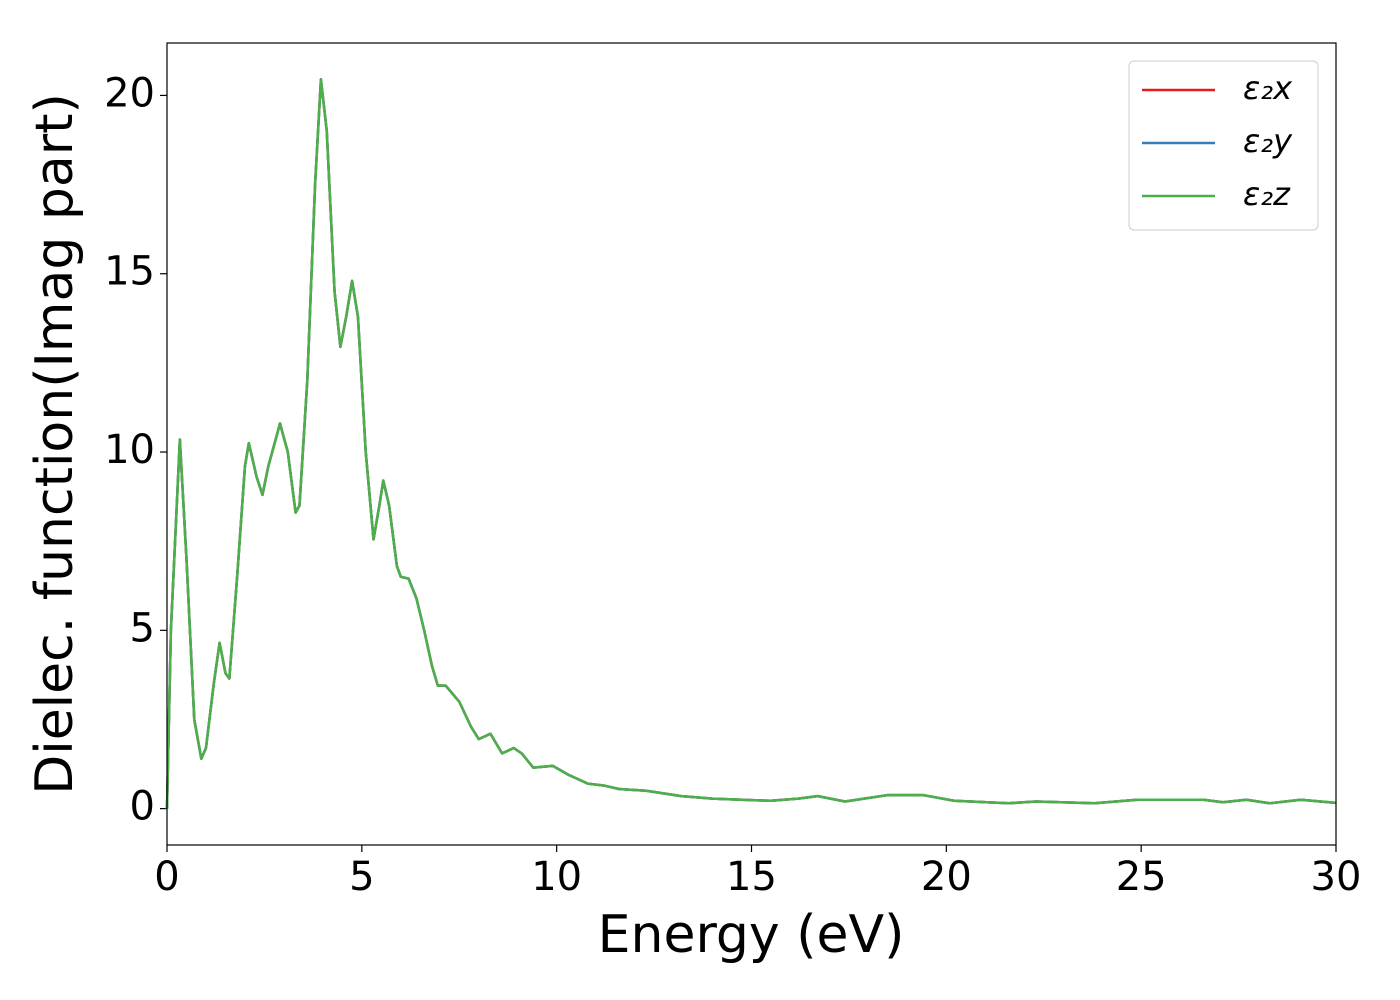 The image size is (1400, 1000). I want to click on x-tick-label: 10, so click(556, 877).